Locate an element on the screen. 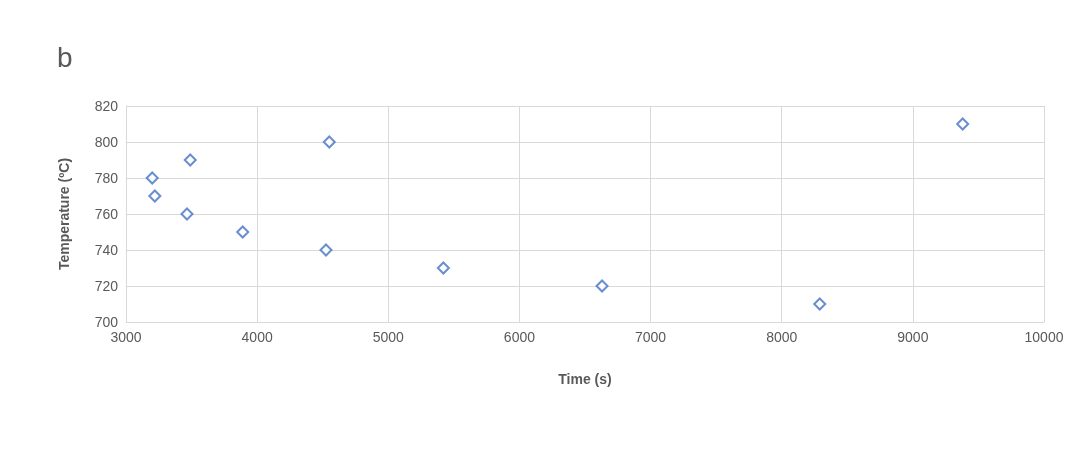 The image size is (1088, 474). y-tick-label: 740 is located at coordinates (106, 250).